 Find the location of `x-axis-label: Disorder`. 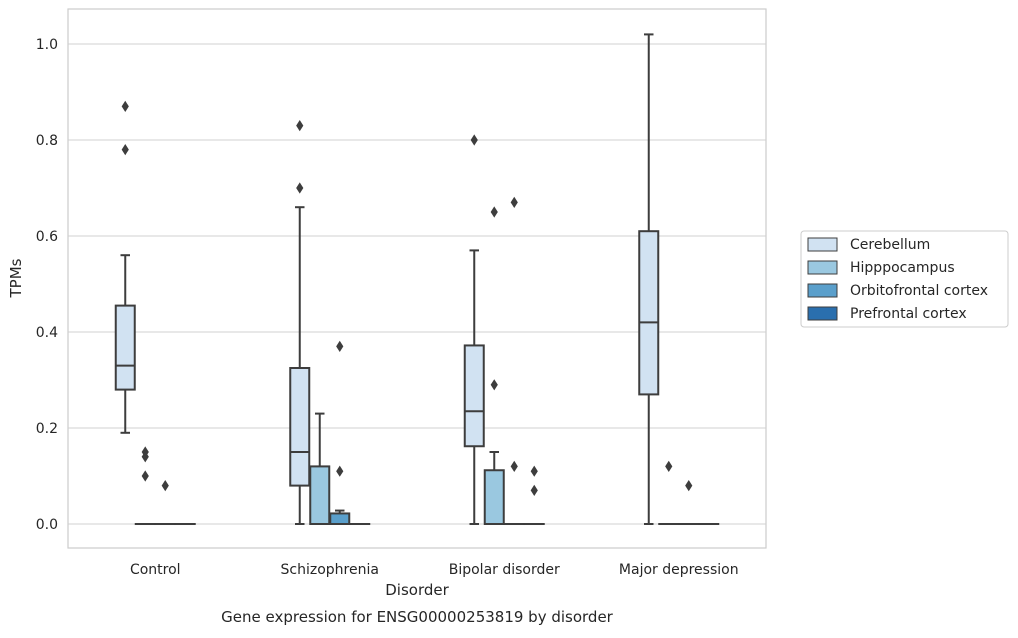

x-axis-label: Disorder is located at coordinates (417, 590).